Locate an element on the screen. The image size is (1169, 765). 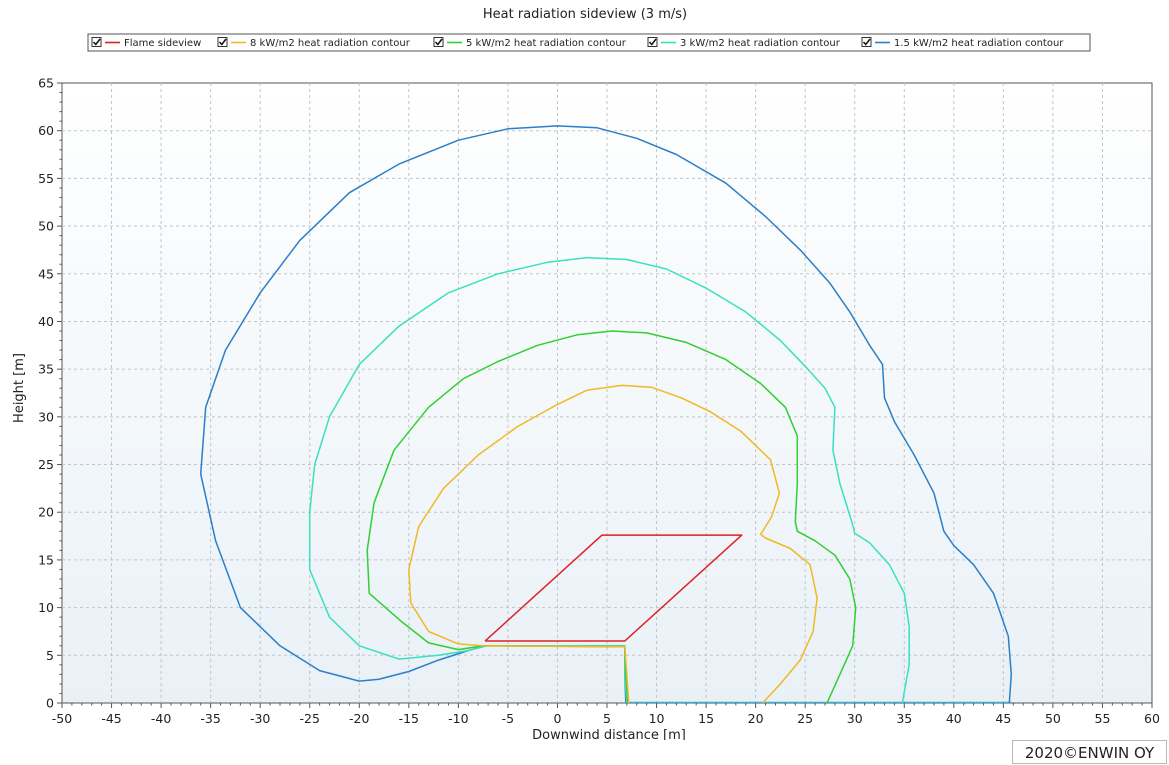
y-tick-label: 55 is located at coordinates (46, 178).